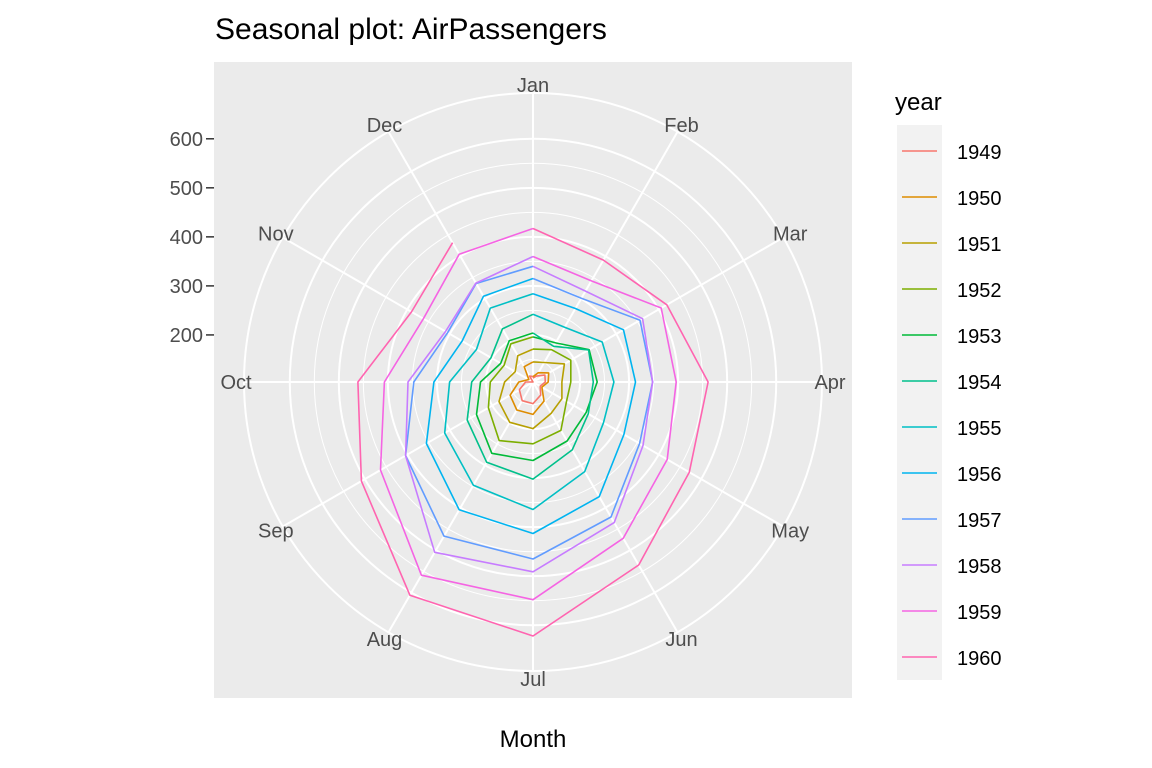  I want to click on series-line-1949, so click(532, 389).